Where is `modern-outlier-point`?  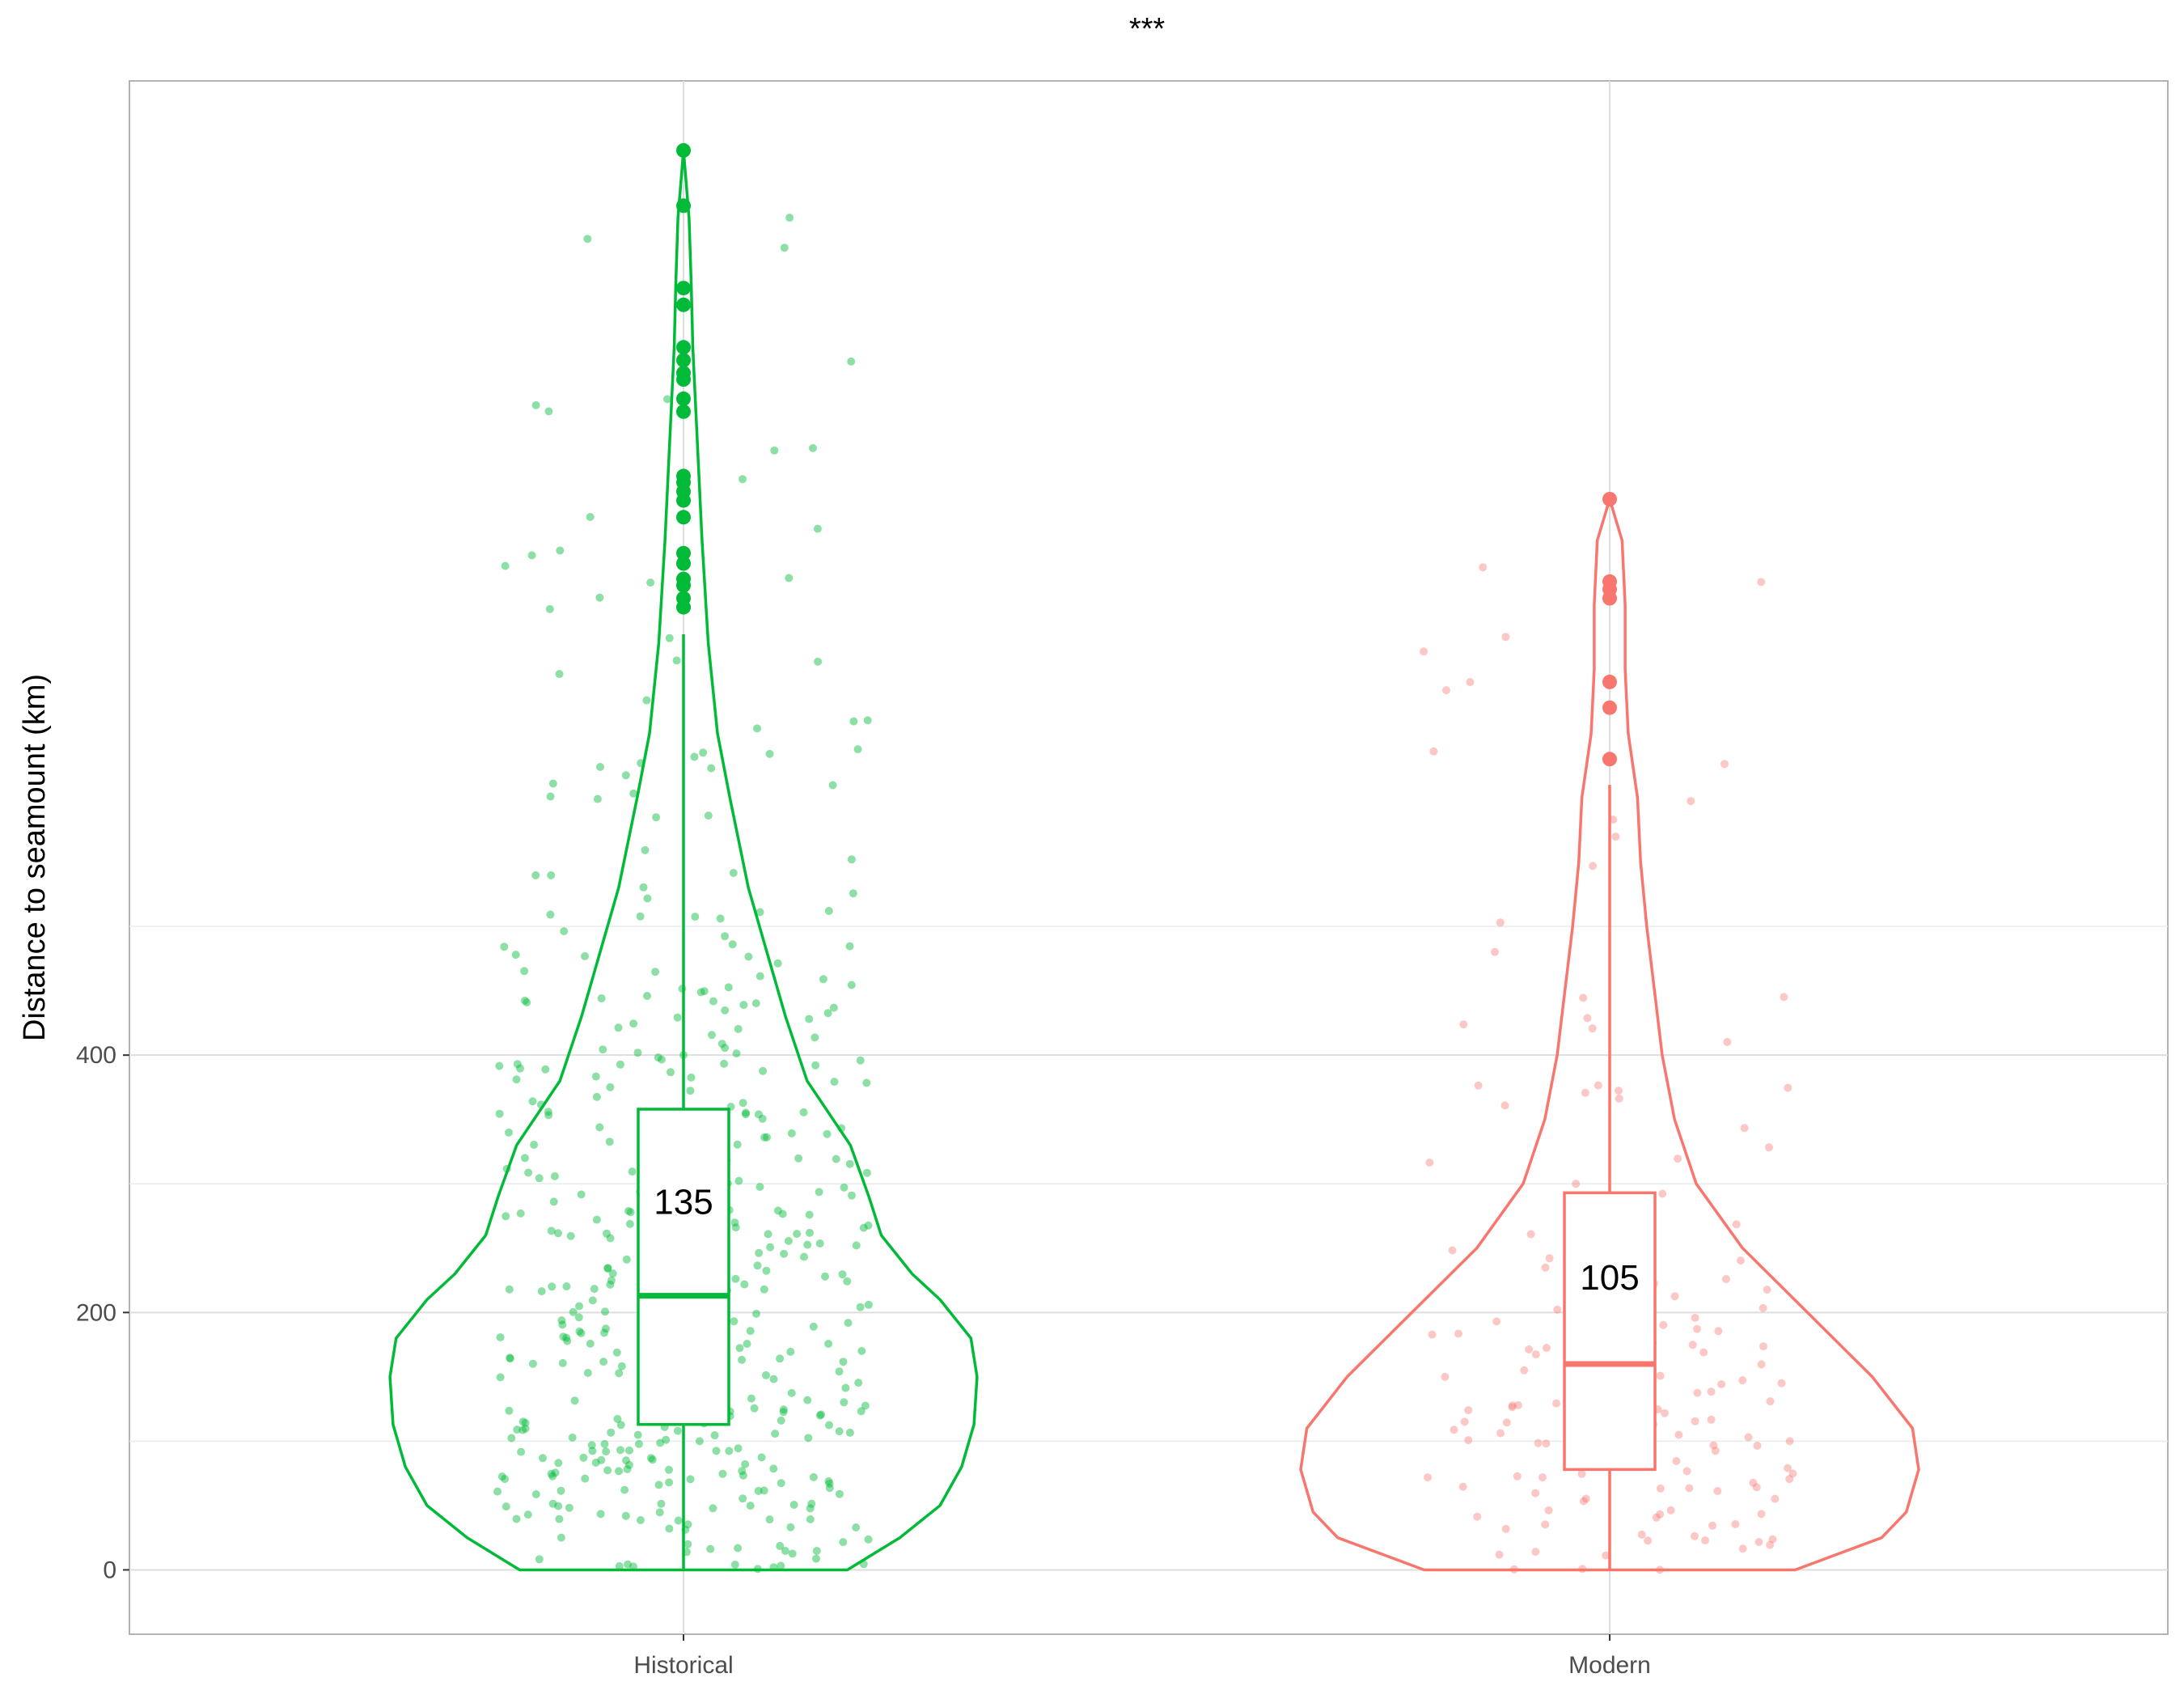
modern-outlier-point is located at coordinates (1609, 707).